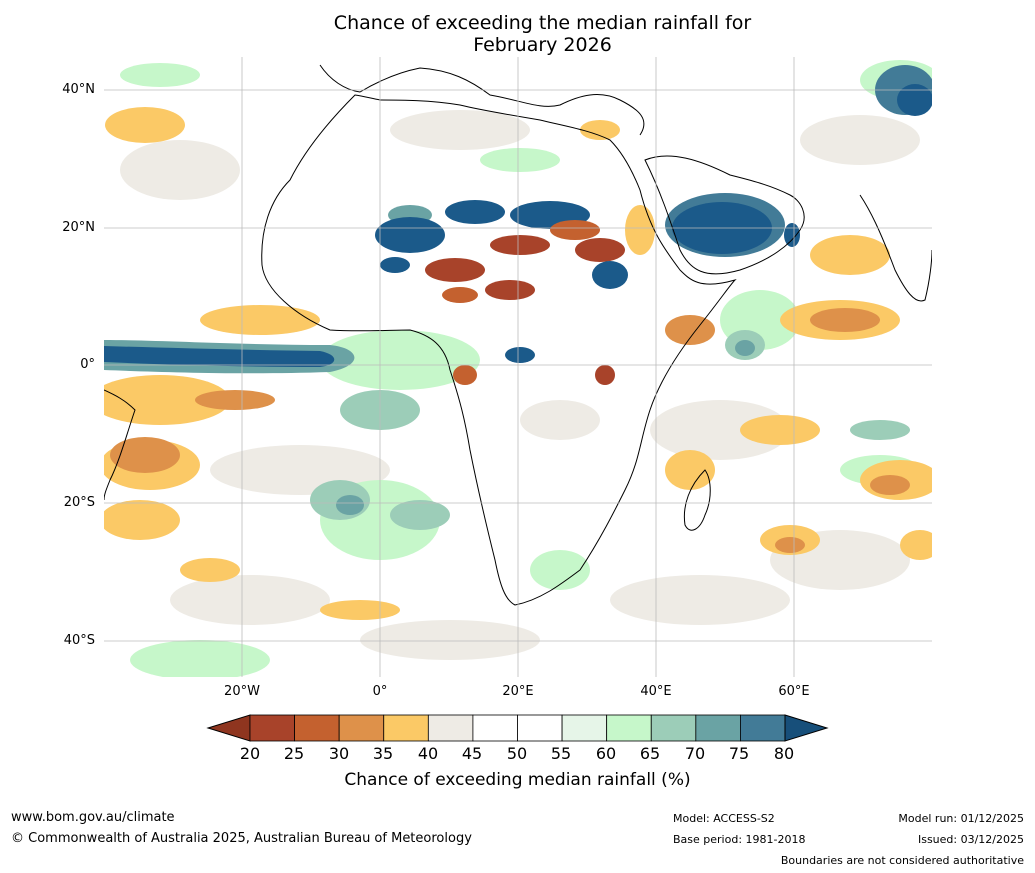  What do you see at coordinates (695, 753) in the screenshot?
I see `colorbar-tick: 70` at bounding box center [695, 753].